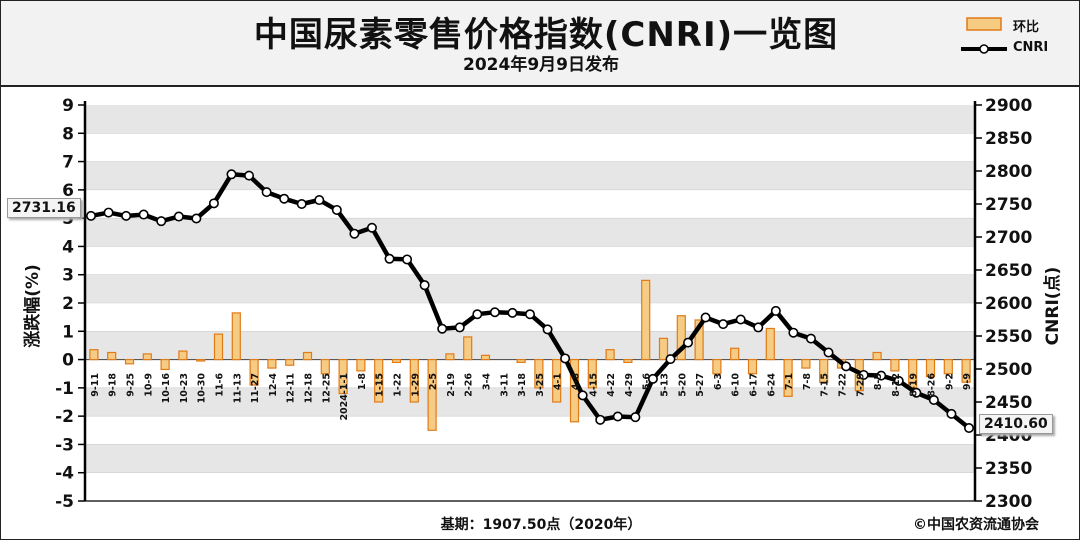  What do you see at coordinates (1008, 172) in the screenshot?
I see `right-tick-label: 2800` at bounding box center [1008, 172].